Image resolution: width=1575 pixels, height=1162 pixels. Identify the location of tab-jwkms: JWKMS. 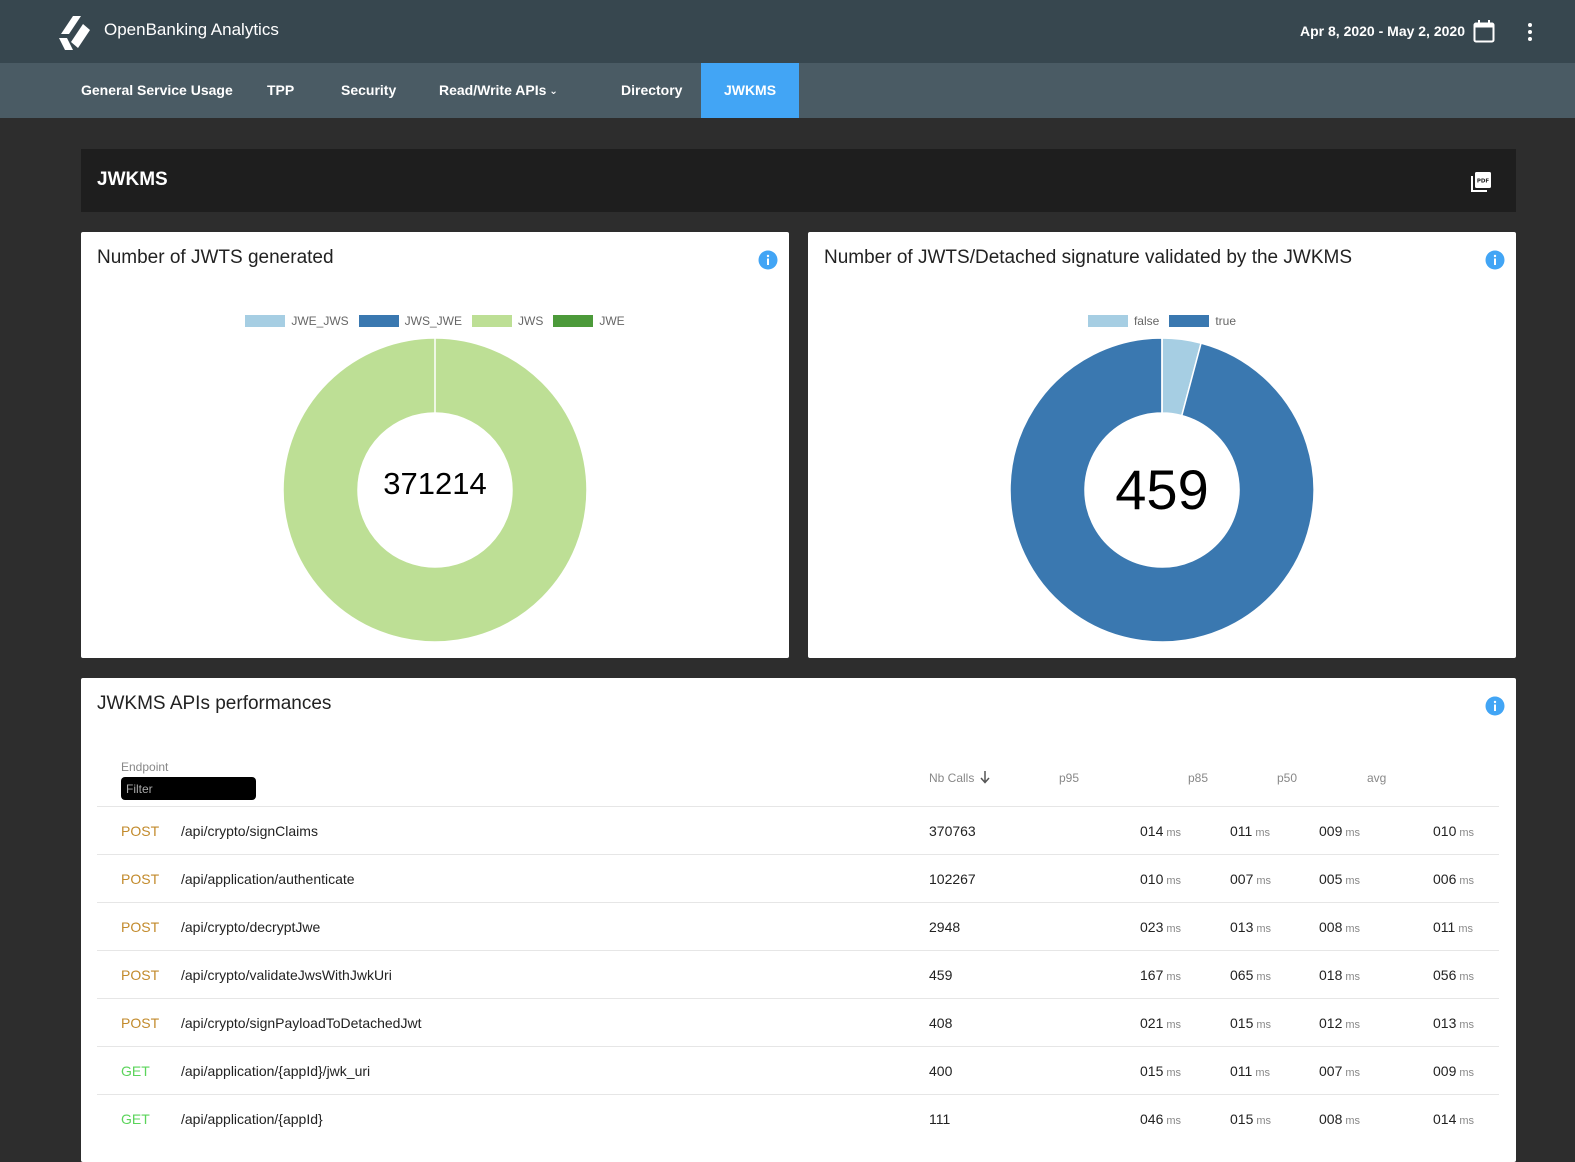
(750, 90).